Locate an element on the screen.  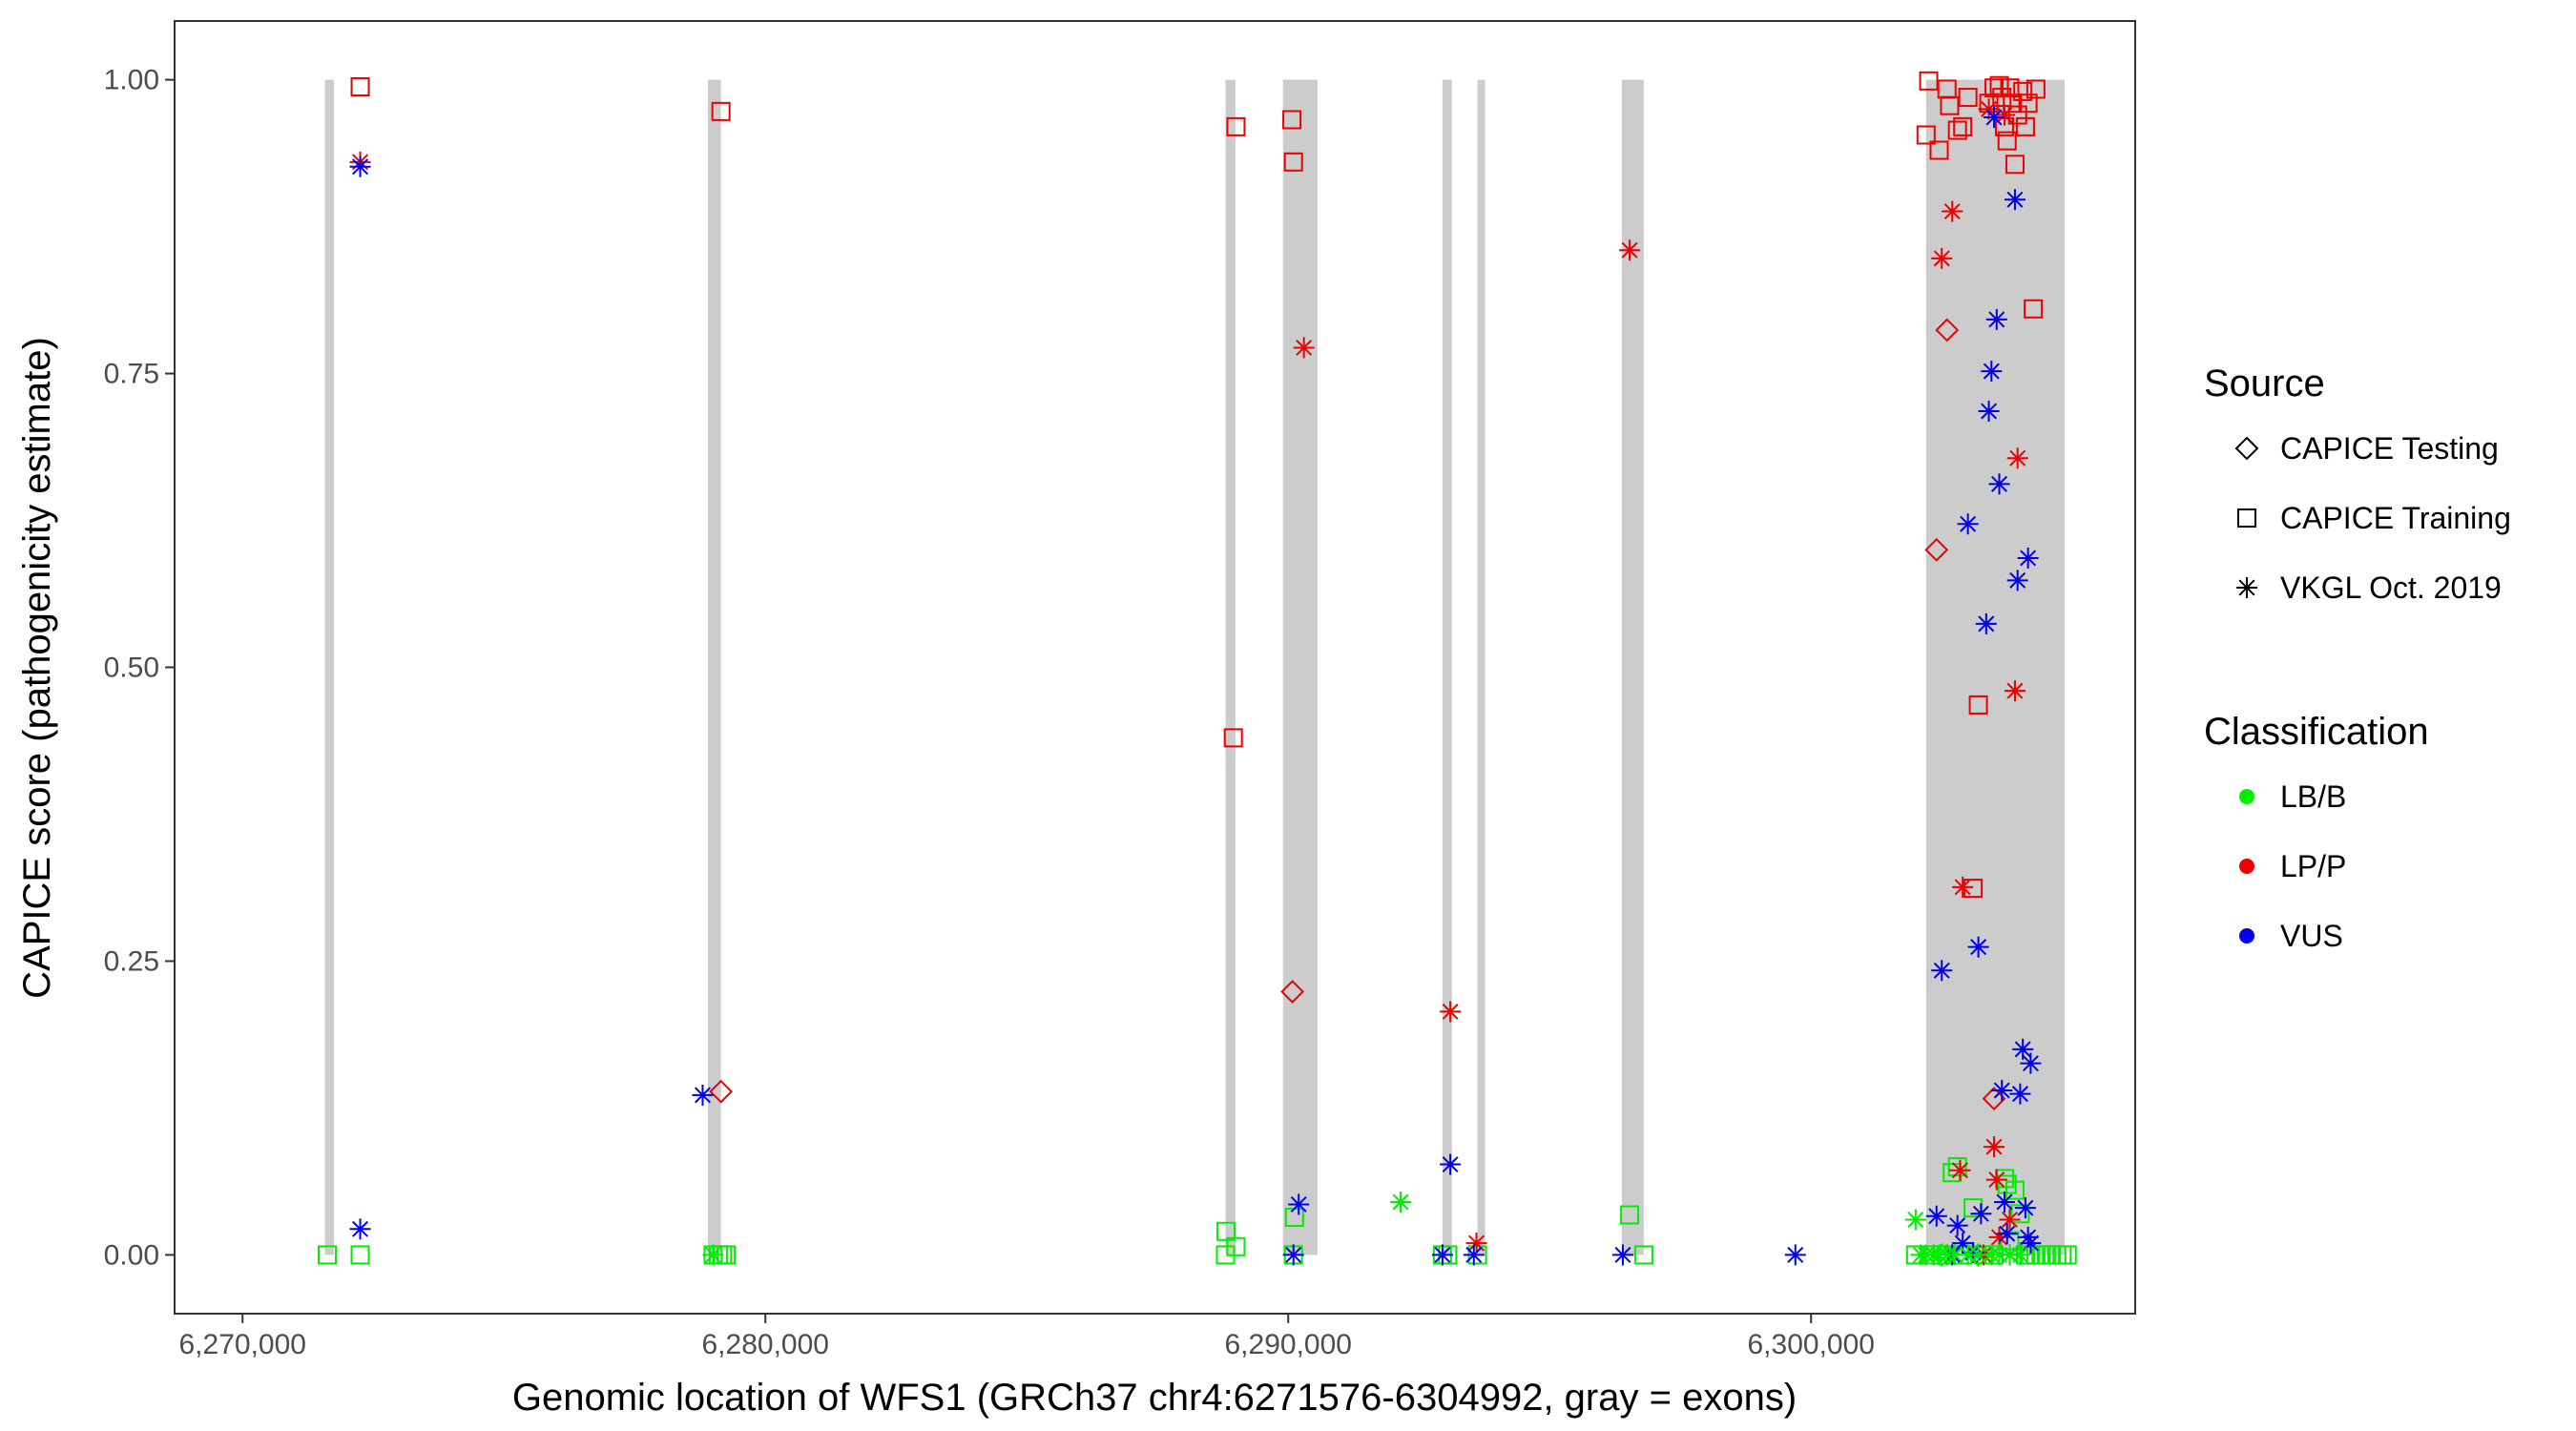
x-tick-label: 6,290,000 is located at coordinates (1288, 1344).